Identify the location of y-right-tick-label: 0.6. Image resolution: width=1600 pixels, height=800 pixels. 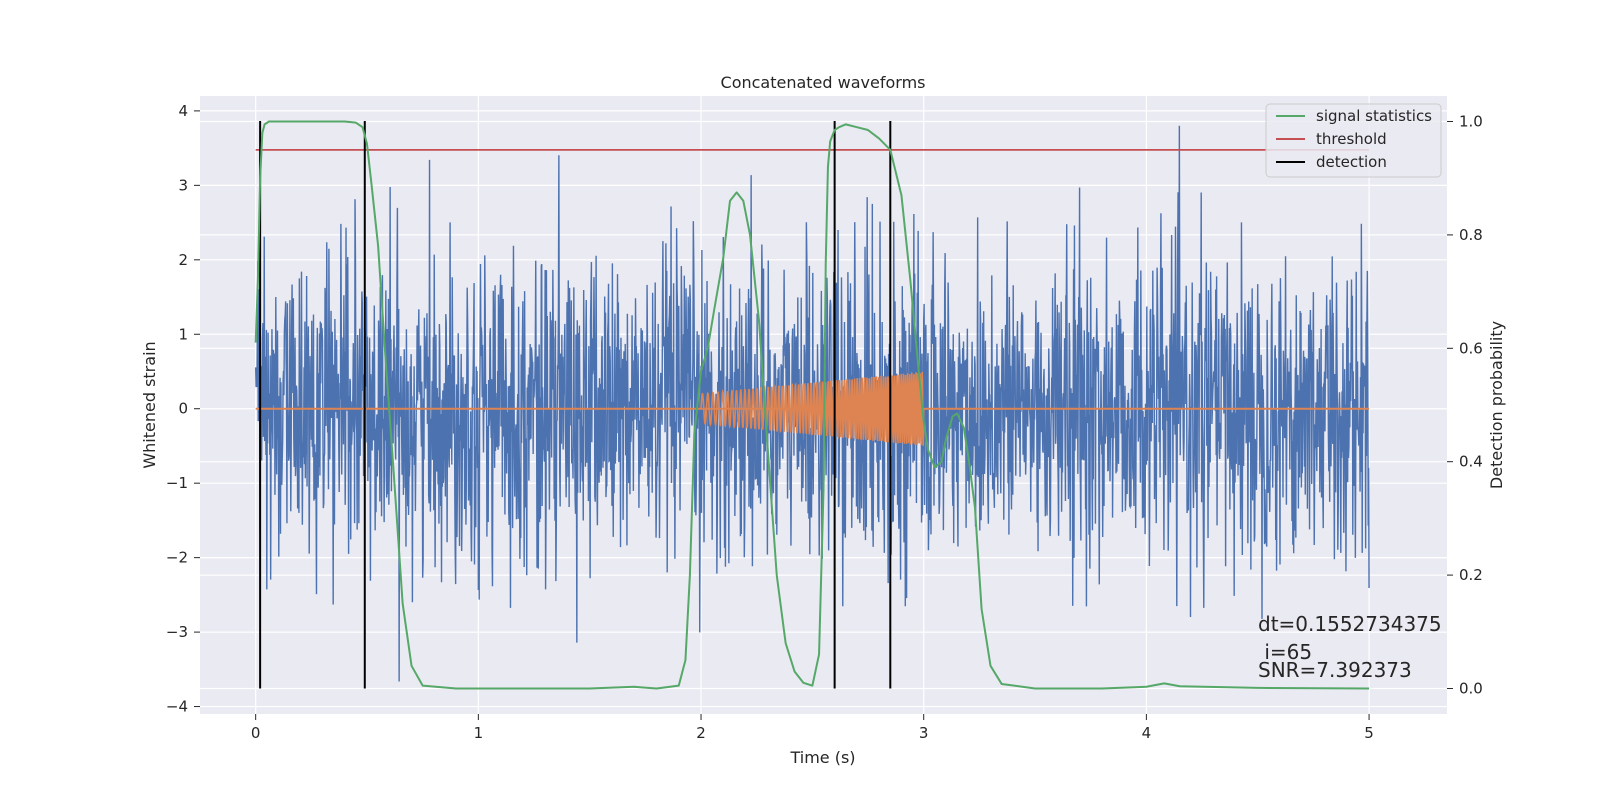
(1471, 348).